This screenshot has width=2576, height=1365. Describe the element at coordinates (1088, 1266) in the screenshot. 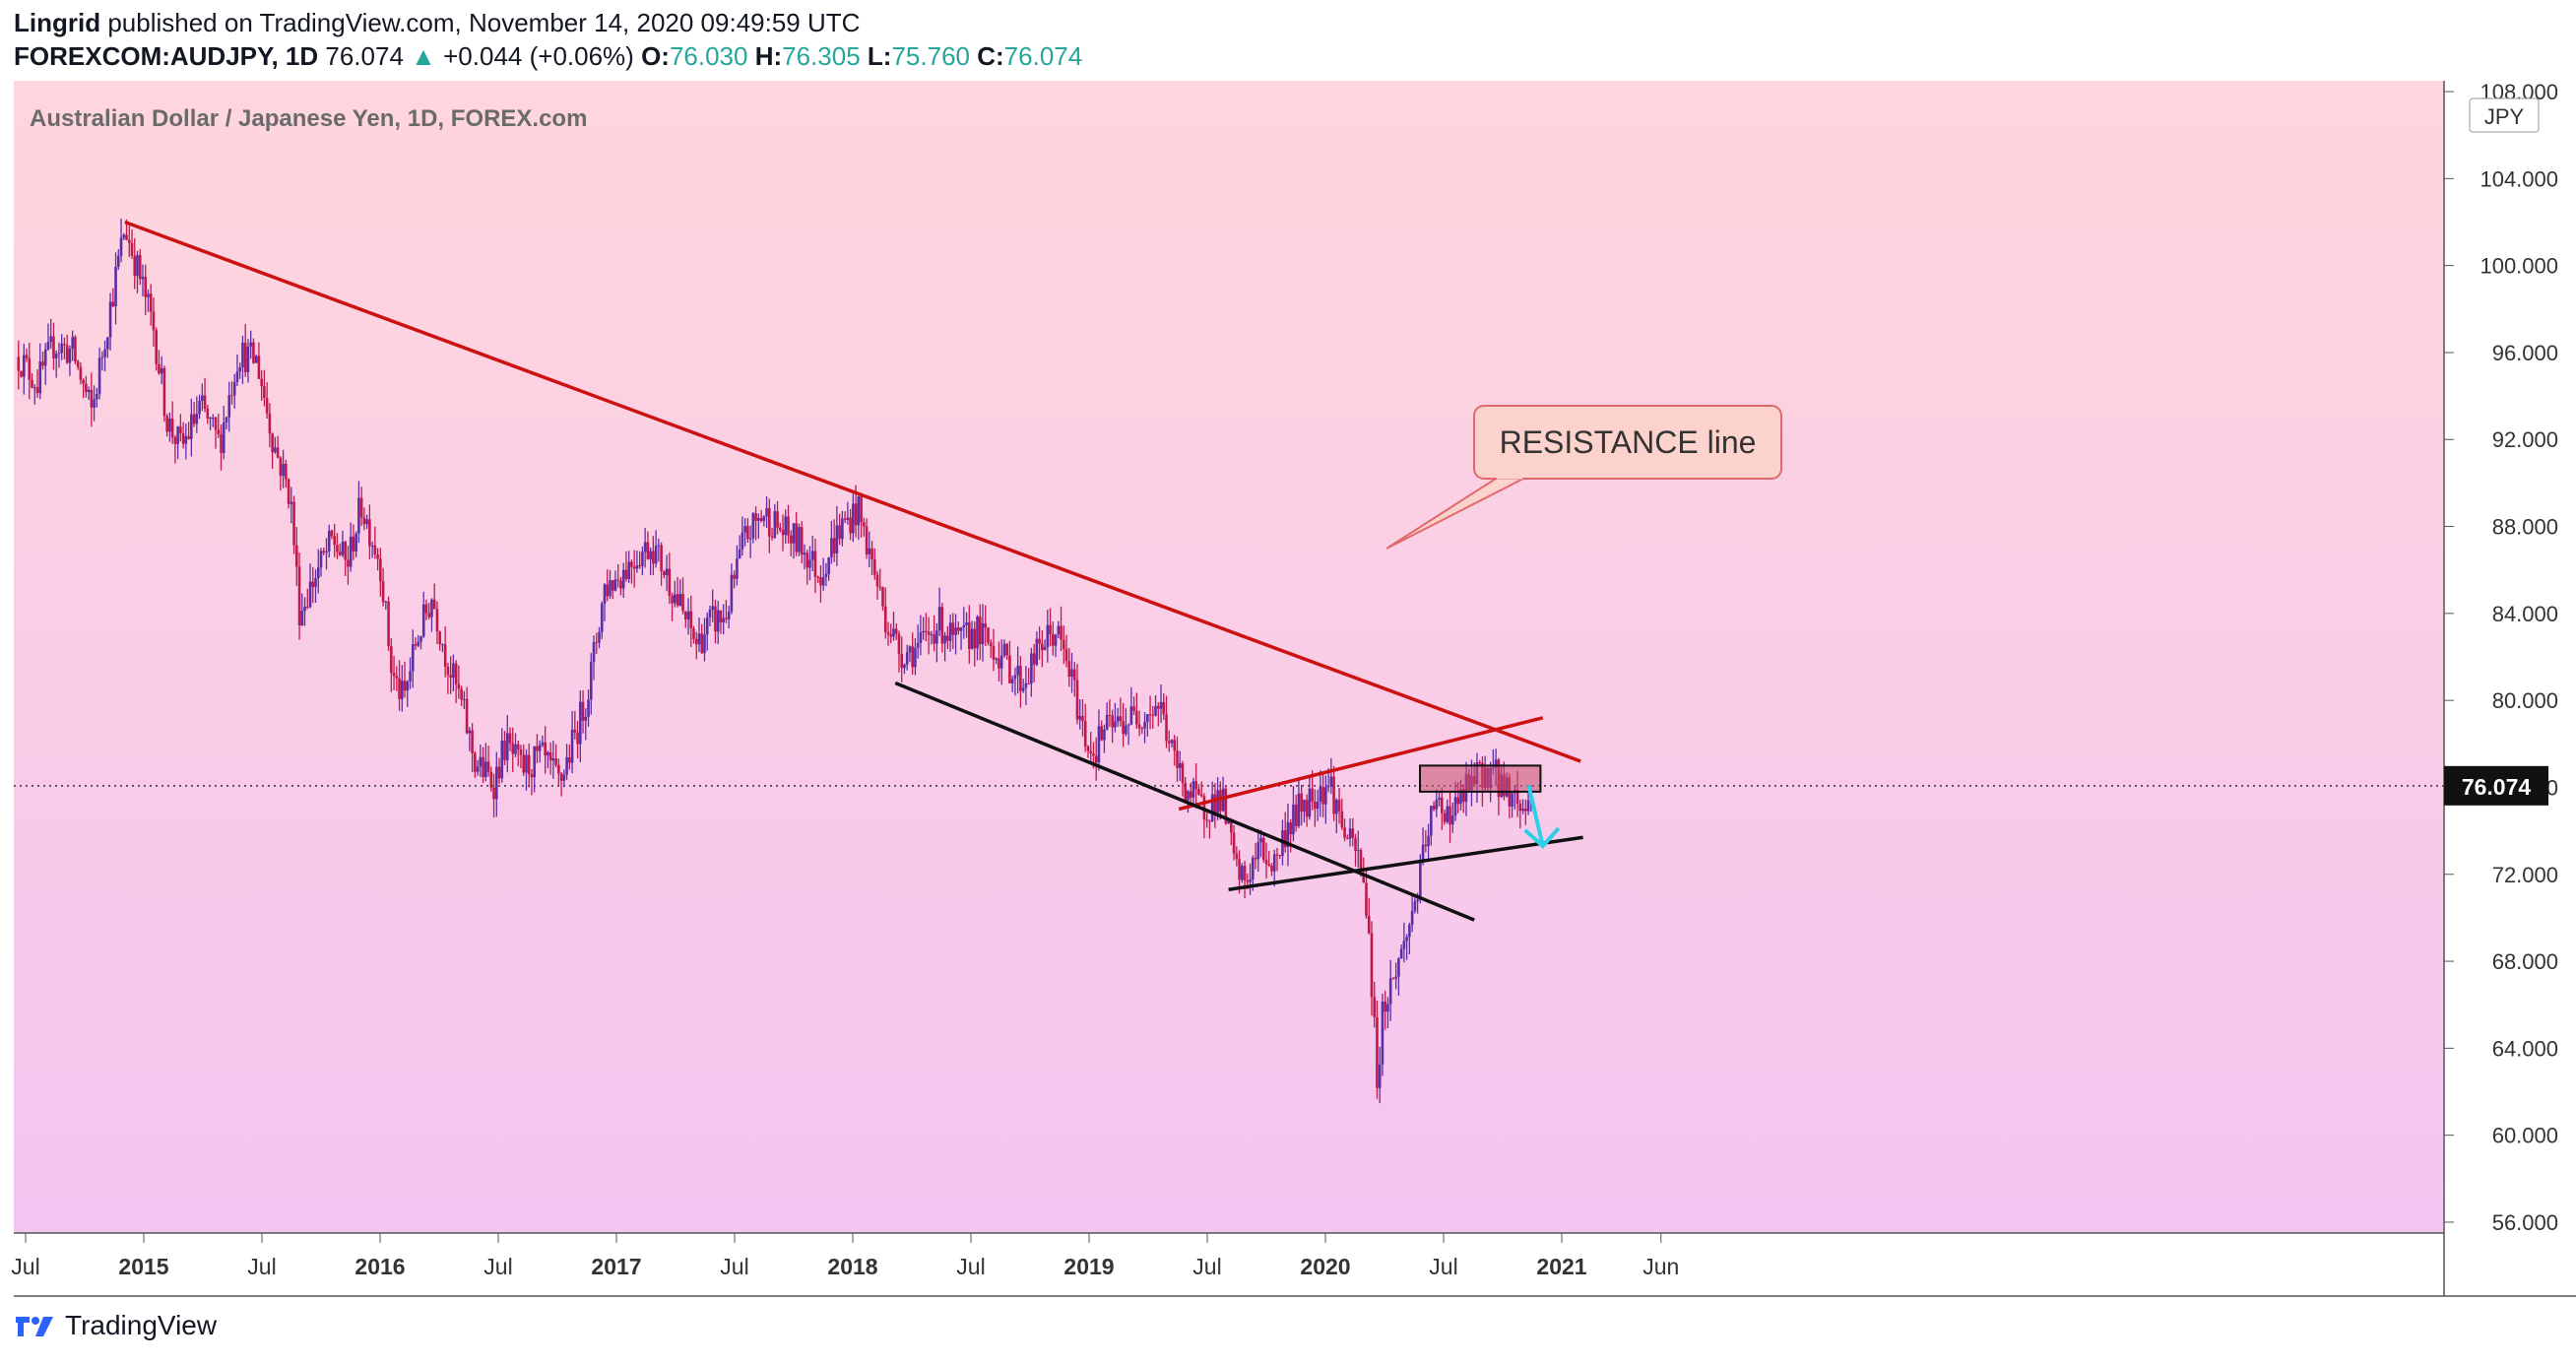

I see `time-tick-label: 2019` at that location.